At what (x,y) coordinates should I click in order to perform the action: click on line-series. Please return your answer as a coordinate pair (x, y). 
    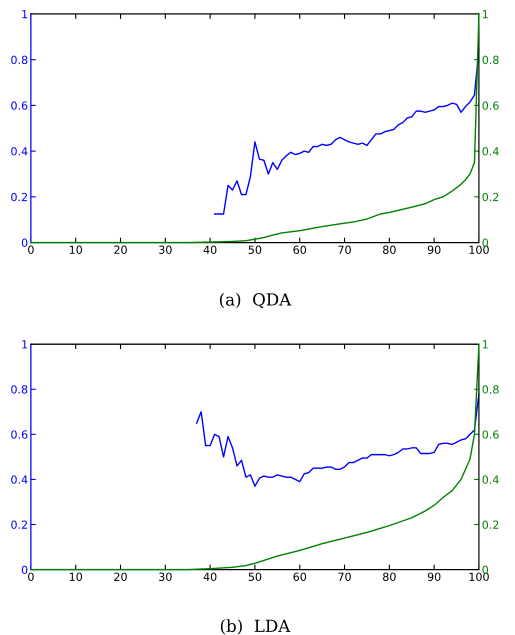
    Looking at the image, I should click on (338, 440).